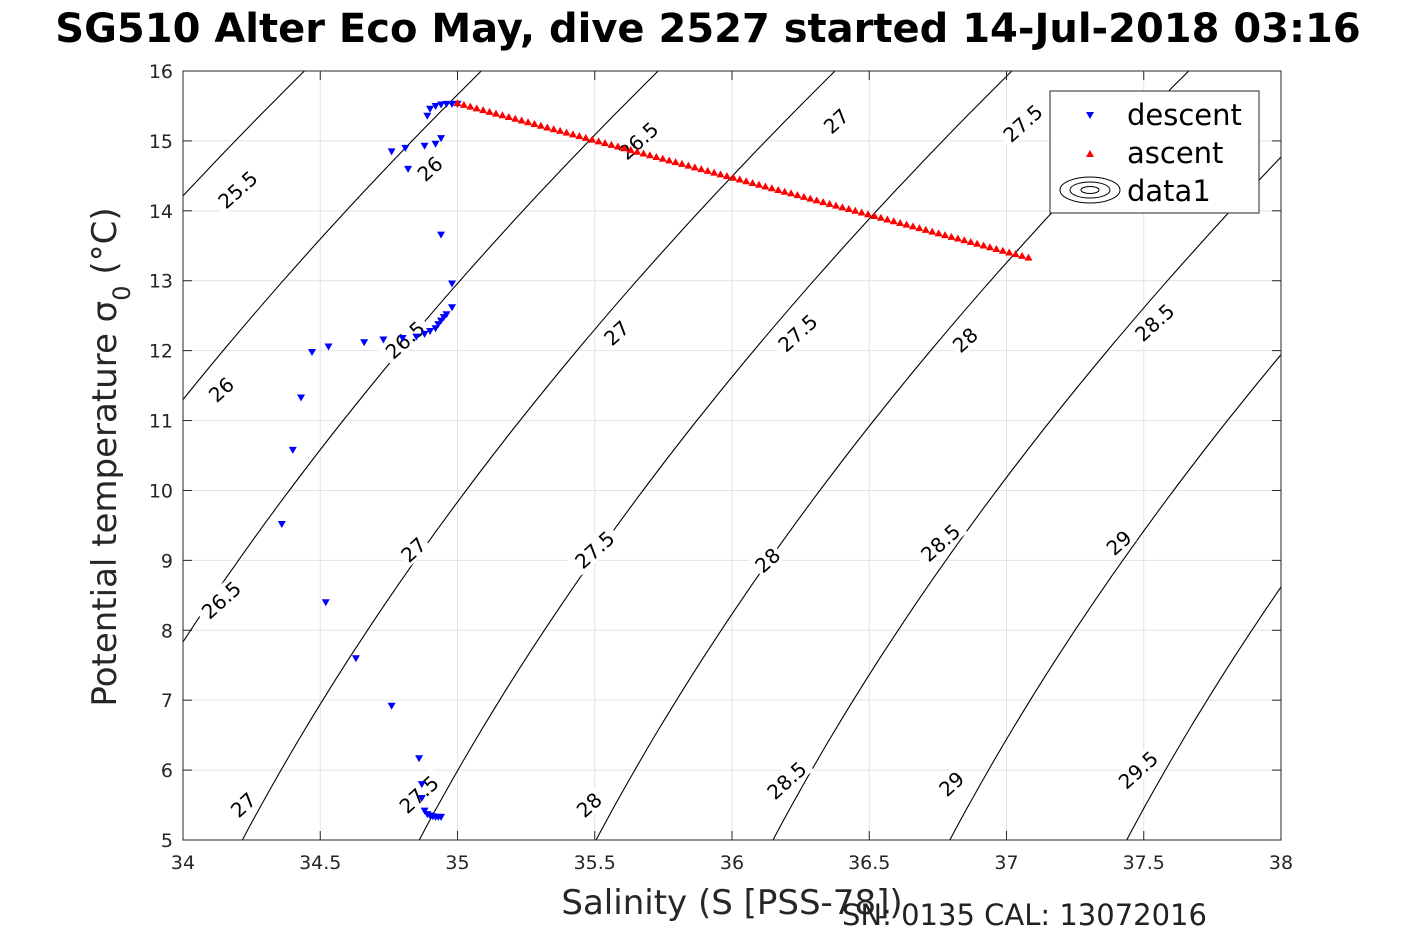 This screenshot has height=945, width=1417. I want to click on ascent-series, so click(743, 180).